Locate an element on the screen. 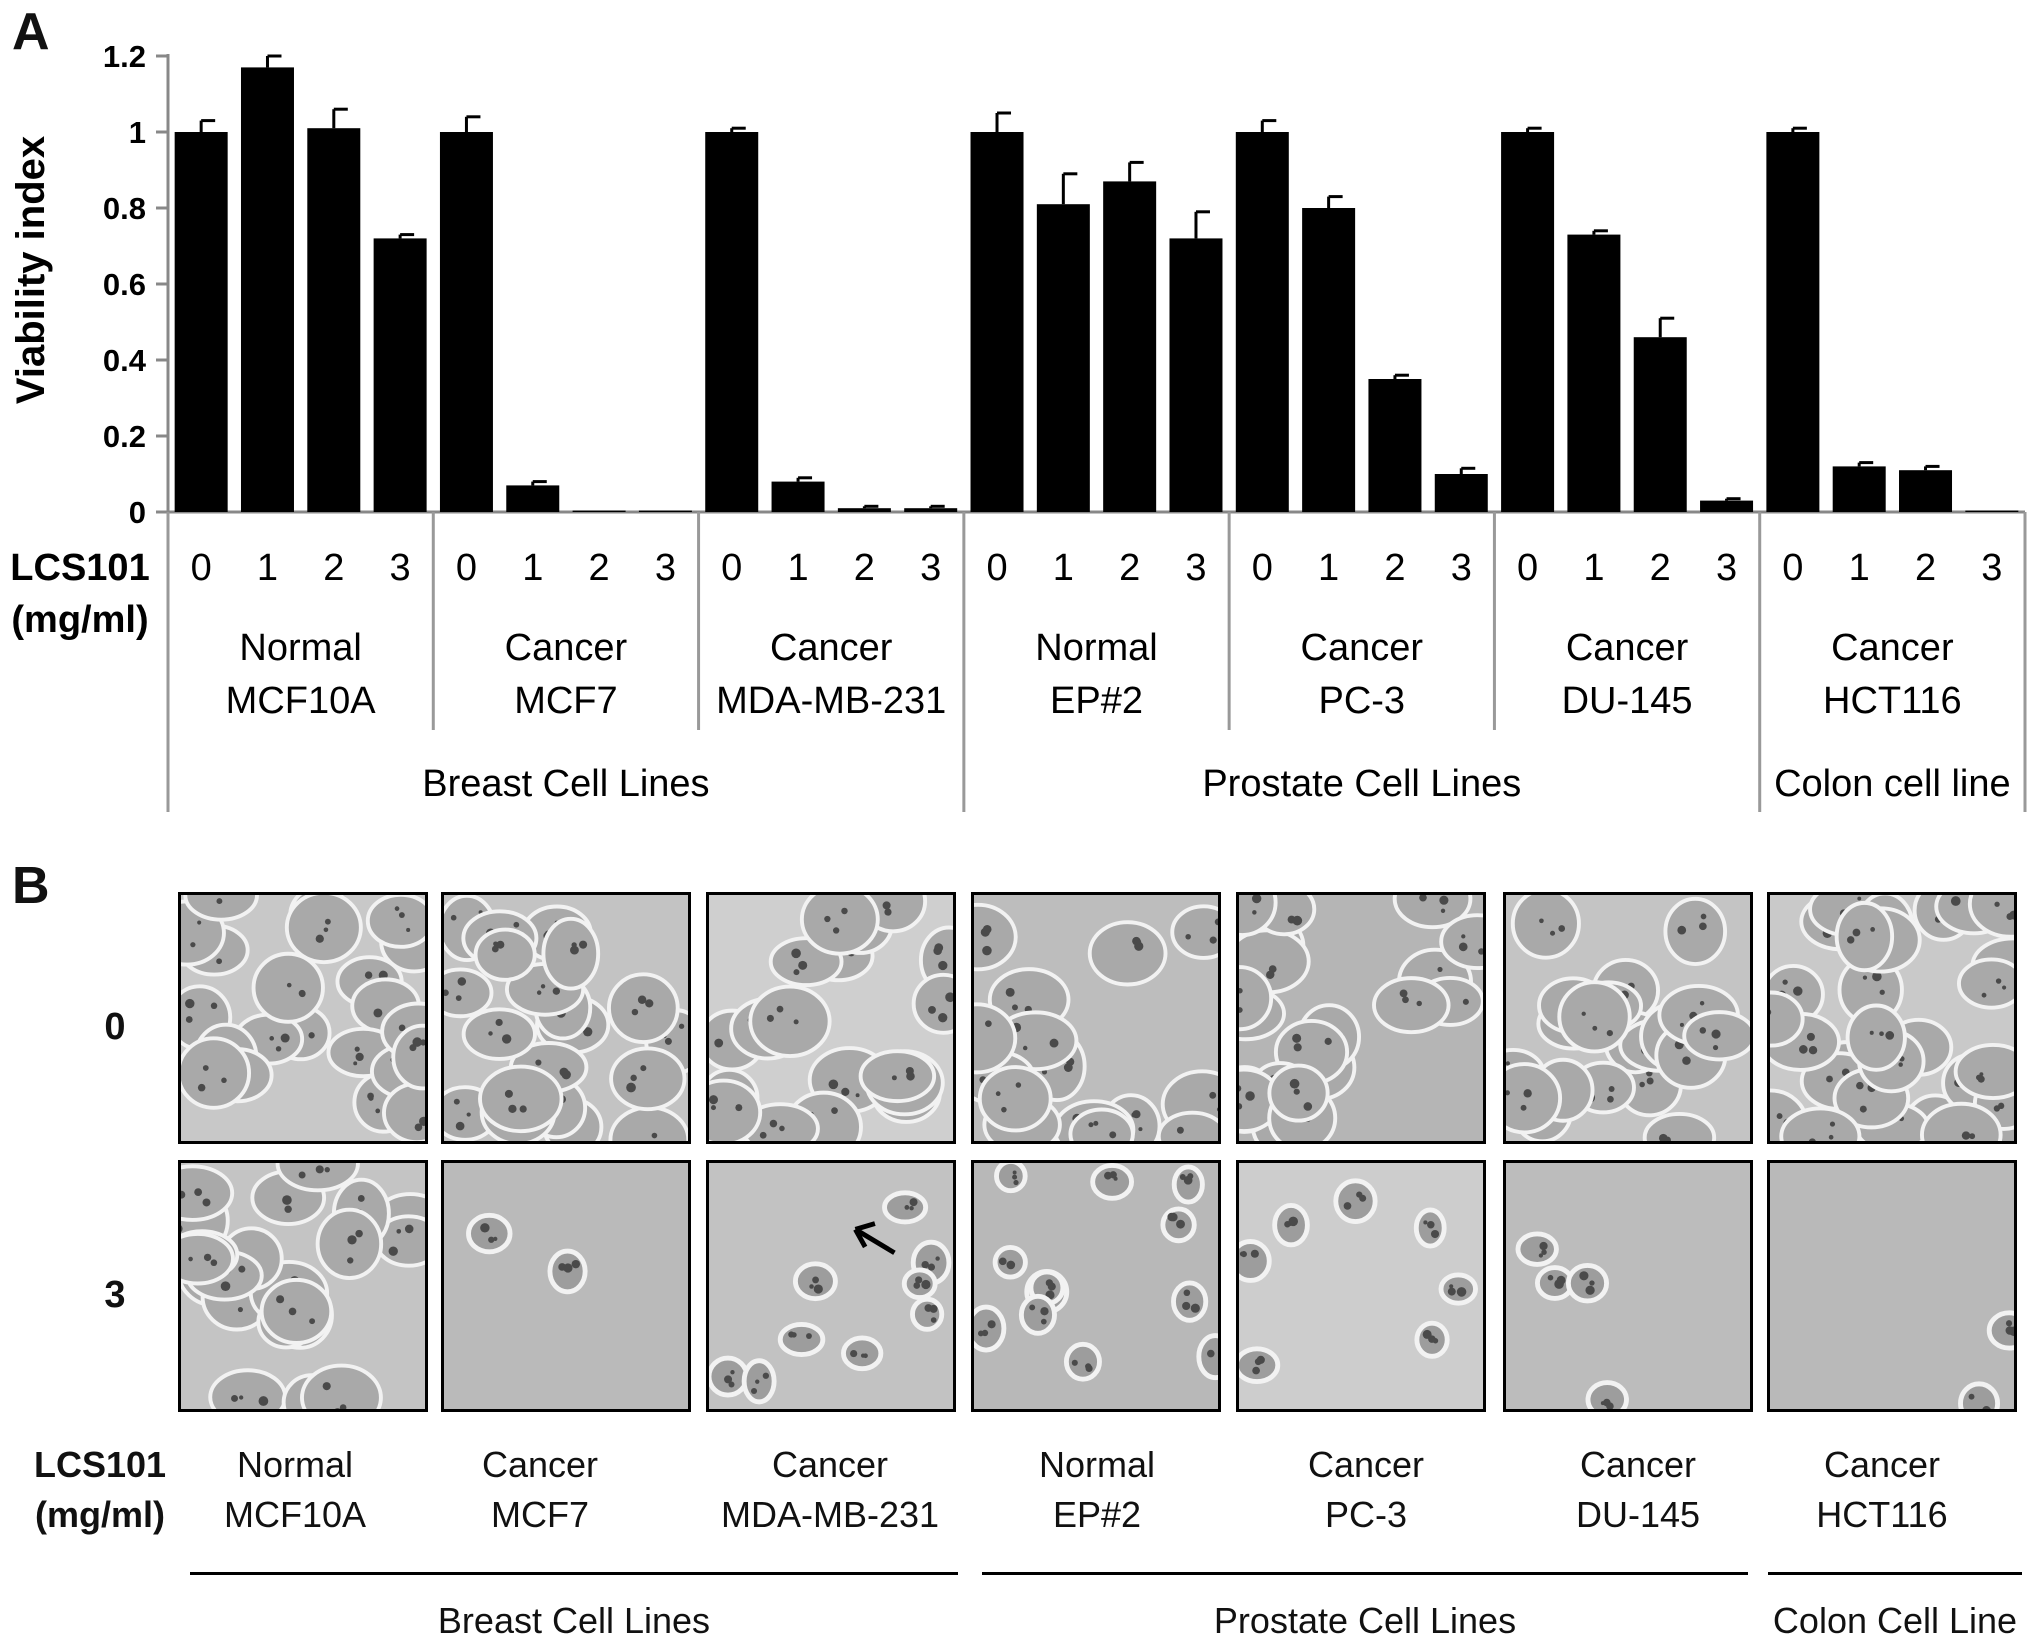 The height and width of the screenshot is (1646, 2031). column-cell-line: HCT116 is located at coordinates (1882, 1514).